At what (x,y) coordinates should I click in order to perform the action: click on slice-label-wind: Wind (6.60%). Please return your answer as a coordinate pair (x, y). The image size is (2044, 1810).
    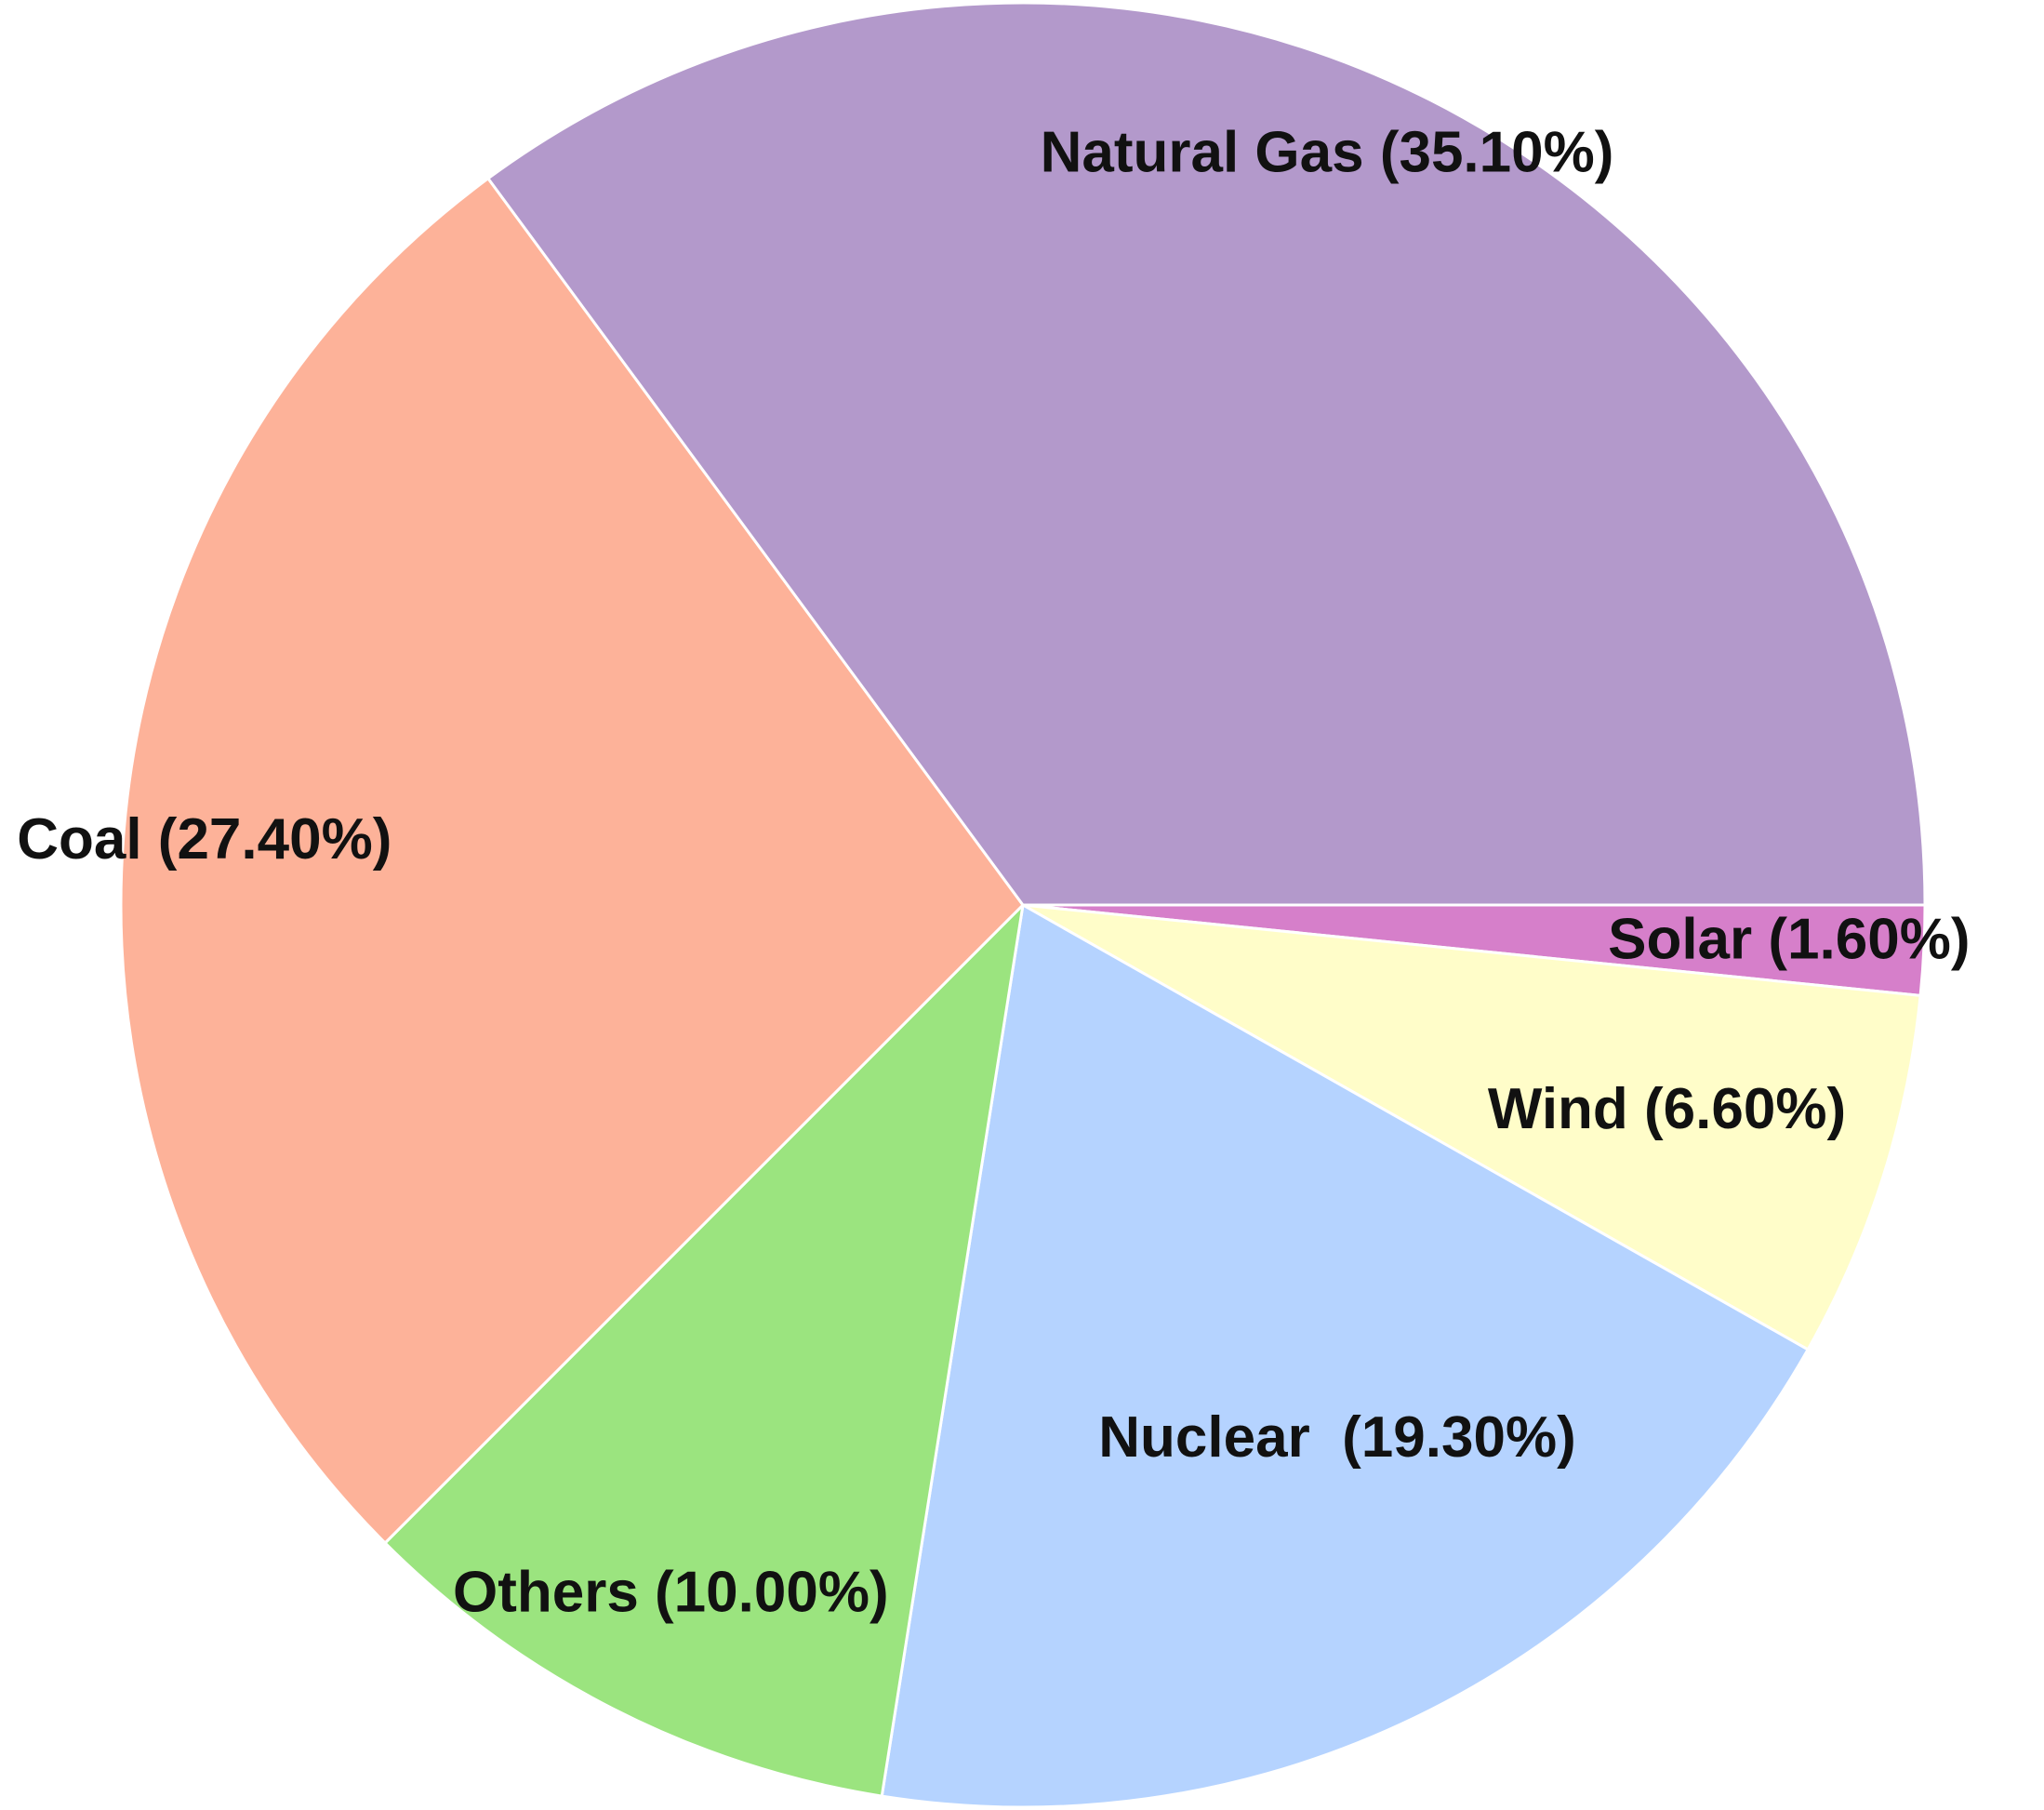
    Looking at the image, I should click on (1667, 1109).